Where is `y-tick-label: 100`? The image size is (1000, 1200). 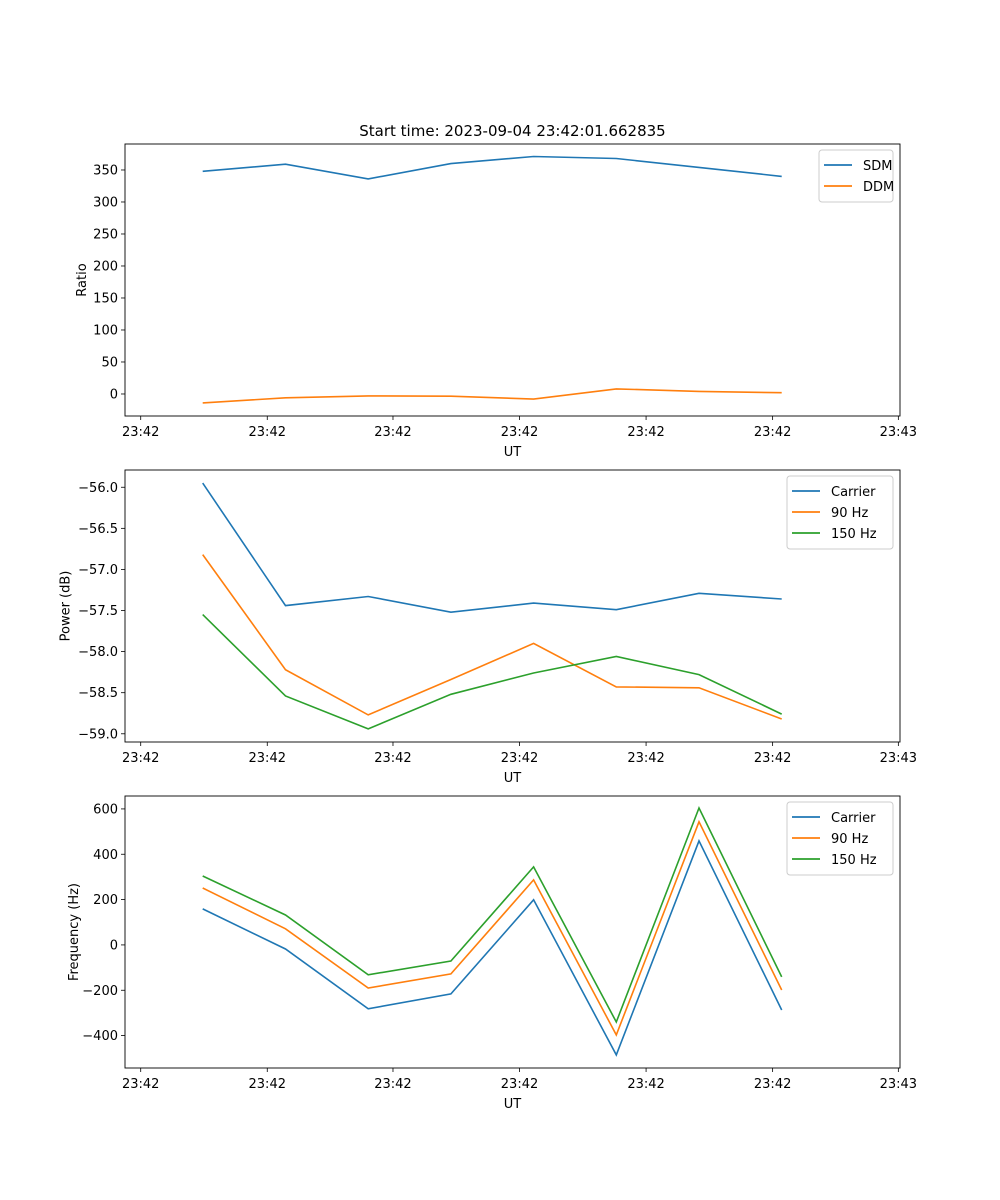 y-tick-label: 100 is located at coordinates (105, 330).